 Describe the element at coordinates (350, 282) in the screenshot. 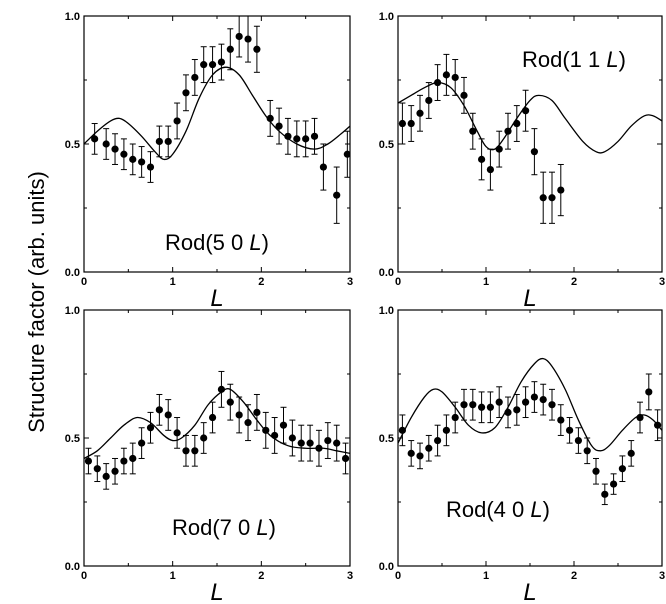

I see `x-tick-label: 3` at that location.